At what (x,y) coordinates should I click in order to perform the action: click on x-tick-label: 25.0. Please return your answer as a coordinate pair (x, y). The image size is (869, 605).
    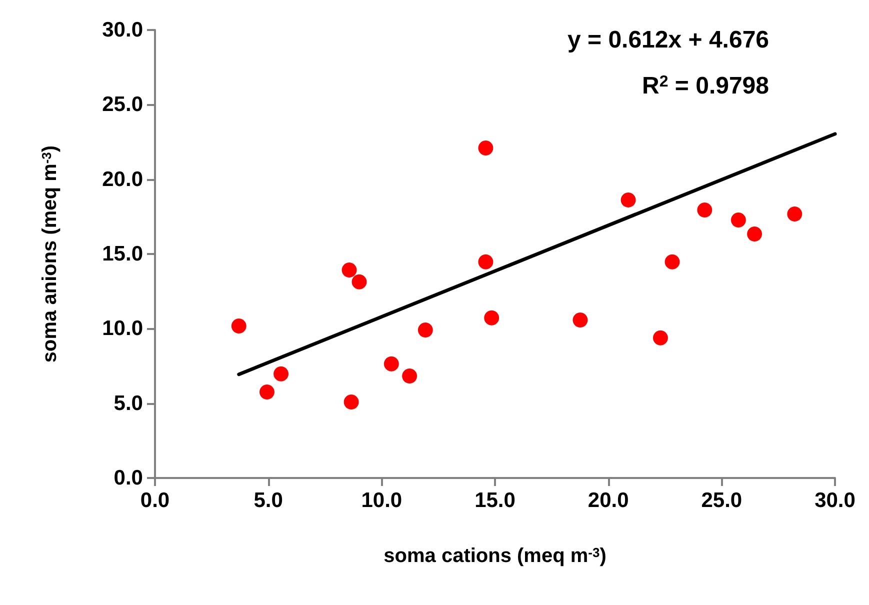
    Looking at the image, I should click on (721, 500).